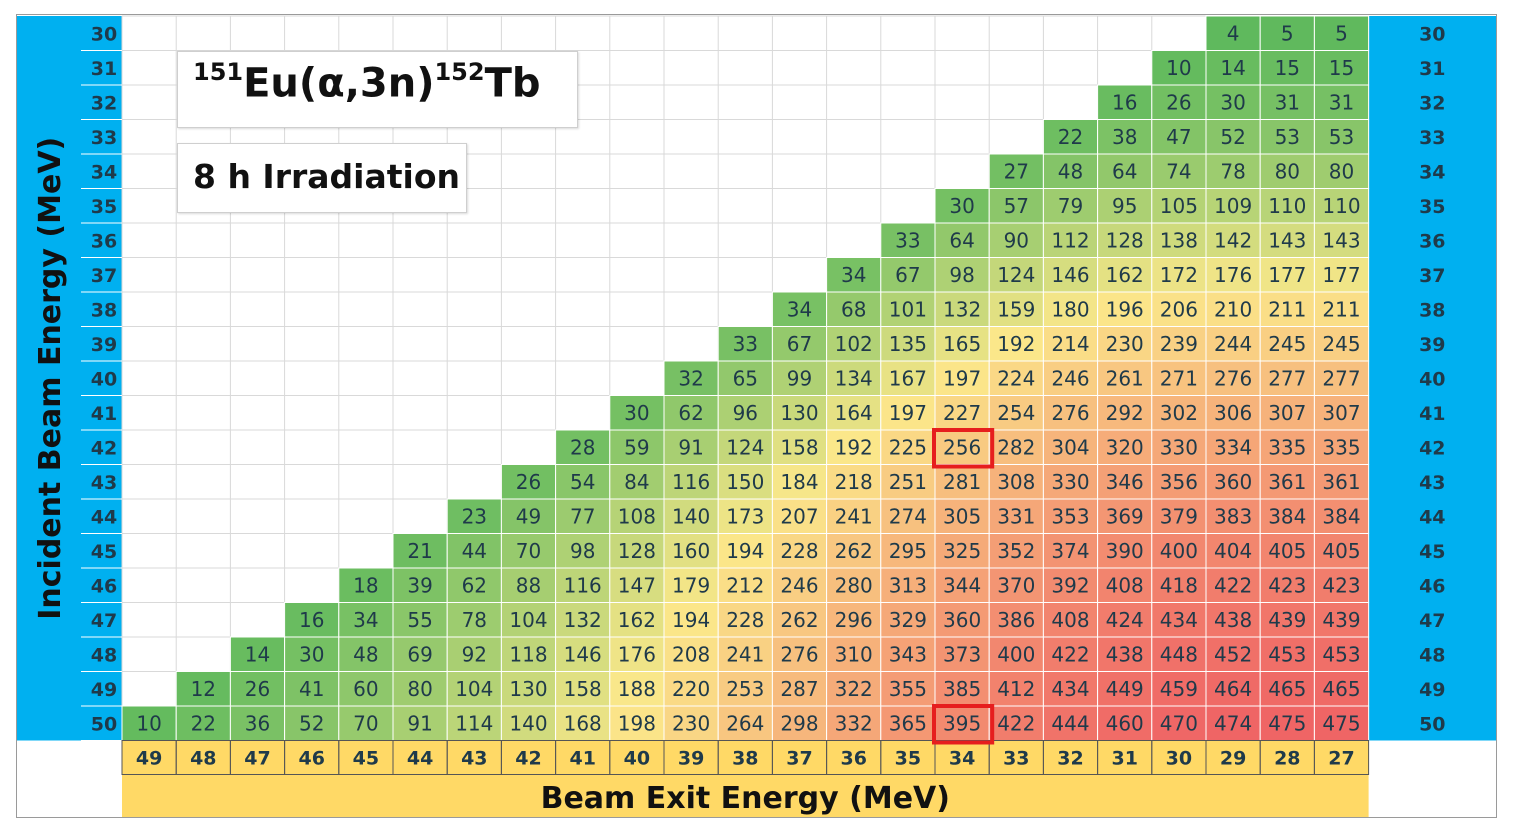  I want to click on cell-value: 194, so click(745, 551).